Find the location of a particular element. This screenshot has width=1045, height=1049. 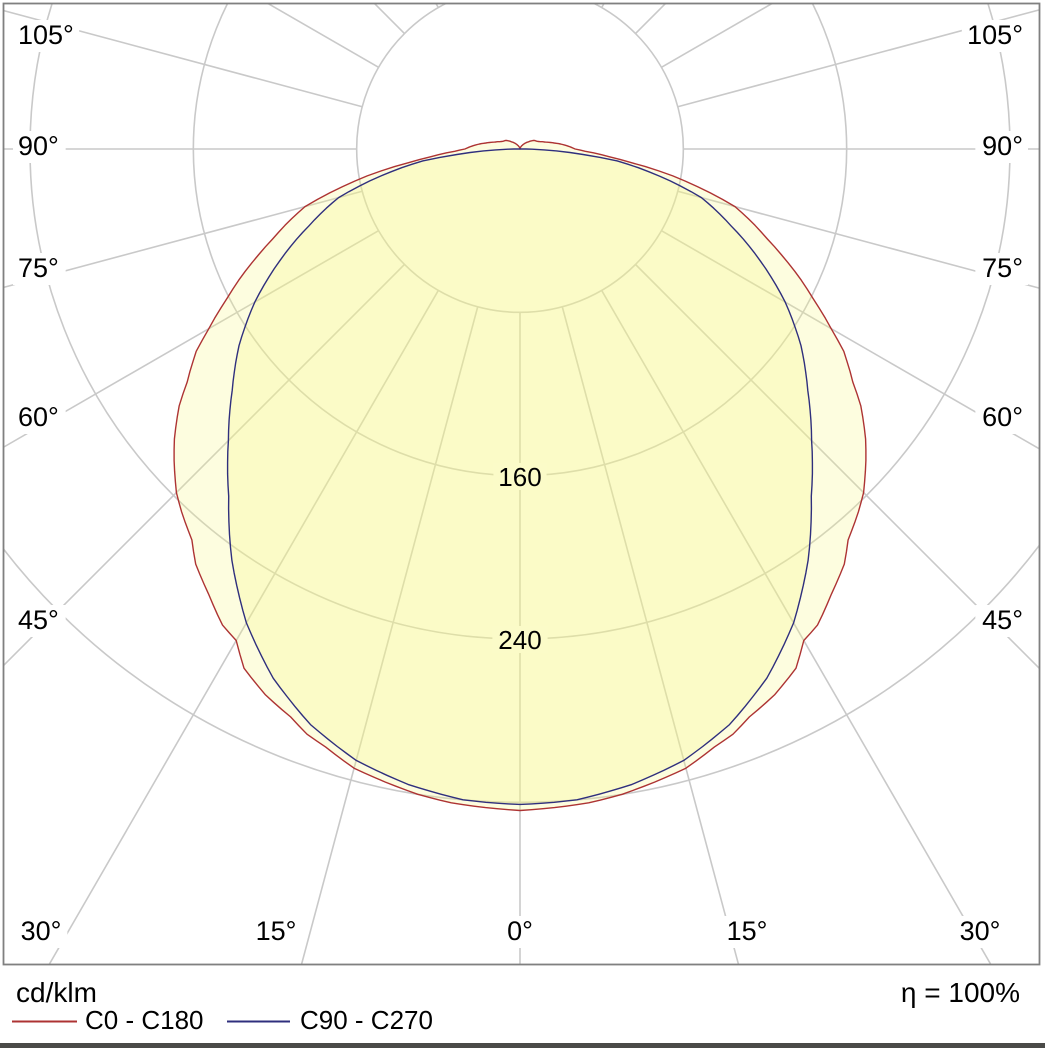

angle-label: 0° is located at coordinates (520, 931).